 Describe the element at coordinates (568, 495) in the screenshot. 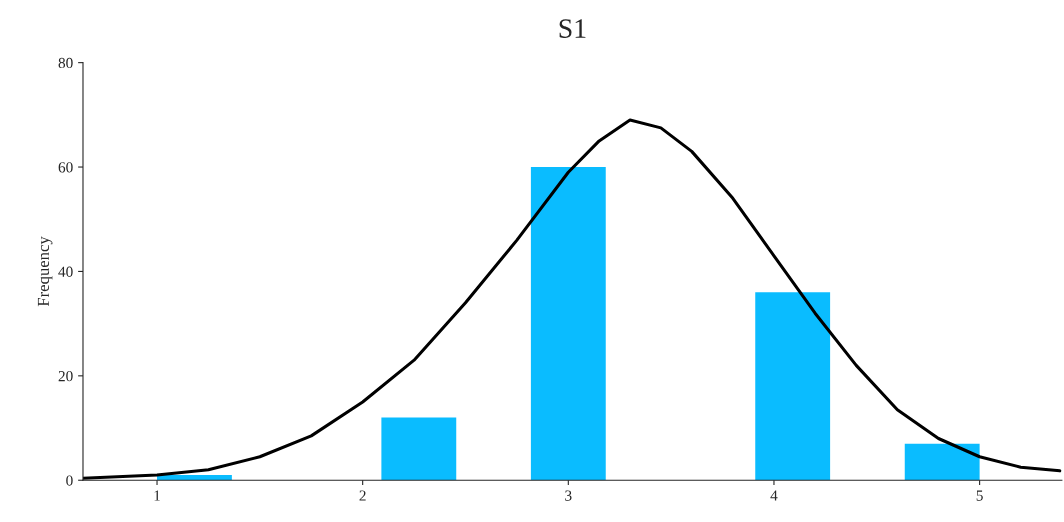

I see `x-tick-label: 3` at that location.